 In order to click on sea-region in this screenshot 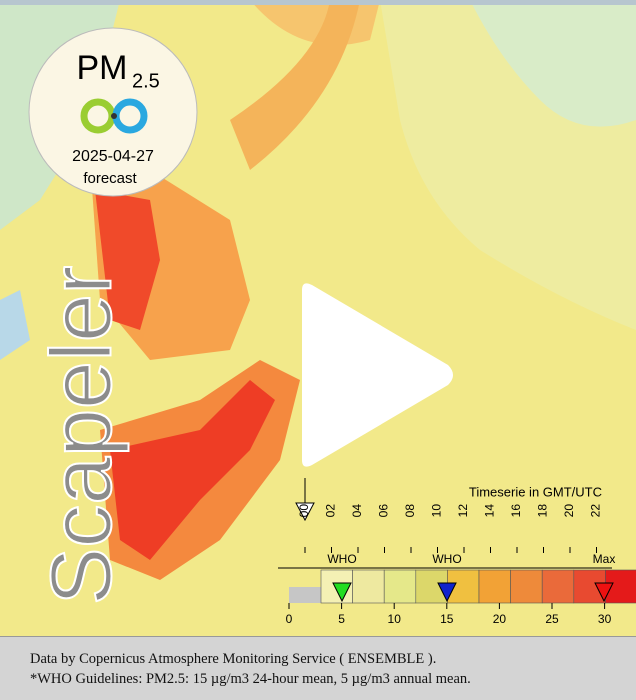, I will do `click(553, 63)`.